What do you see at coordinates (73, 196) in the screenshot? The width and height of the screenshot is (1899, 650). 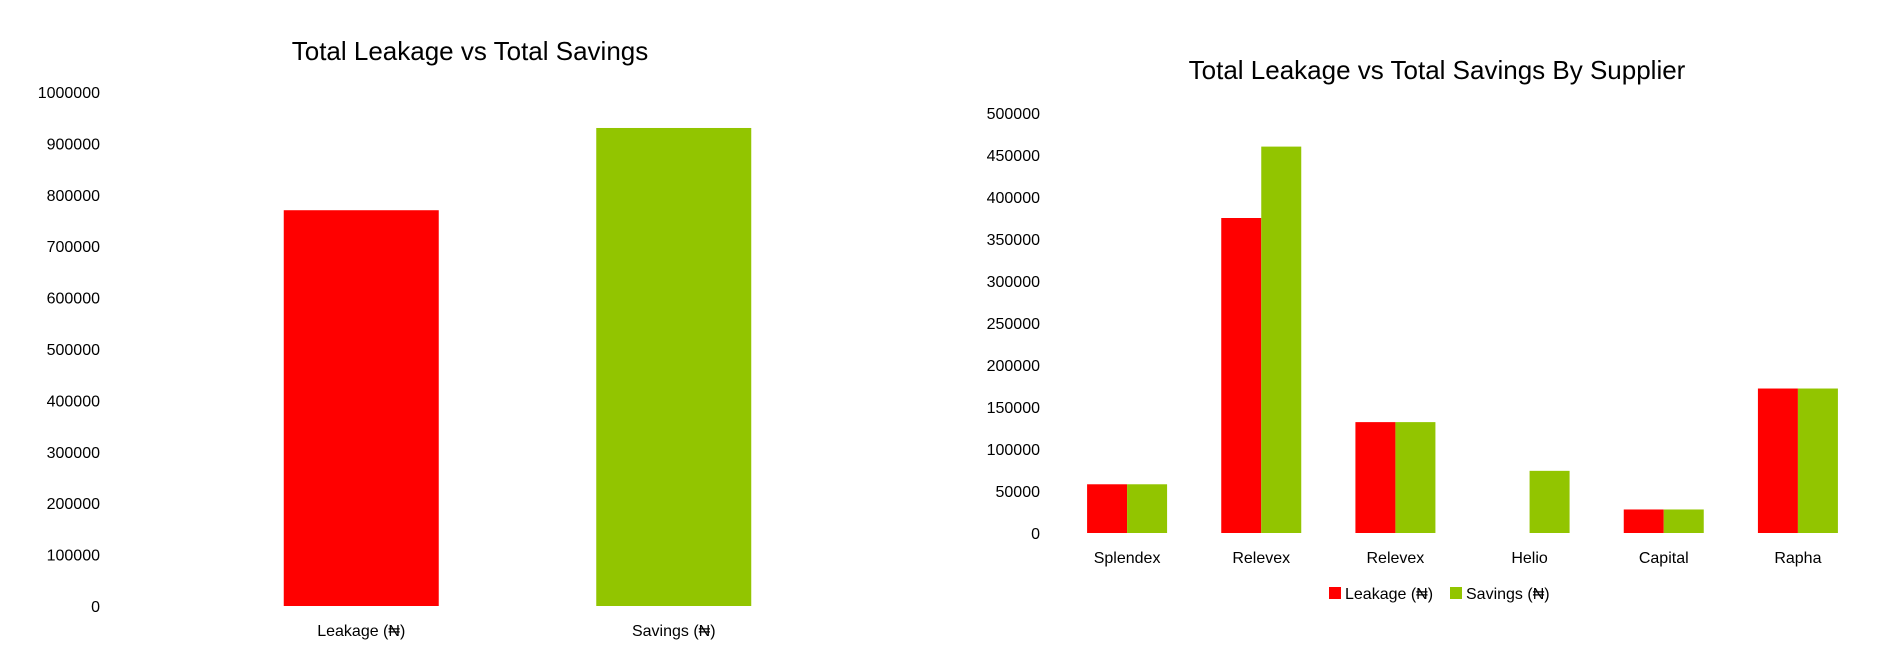 I see `chart1-y-tick-label: 800000` at bounding box center [73, 196].